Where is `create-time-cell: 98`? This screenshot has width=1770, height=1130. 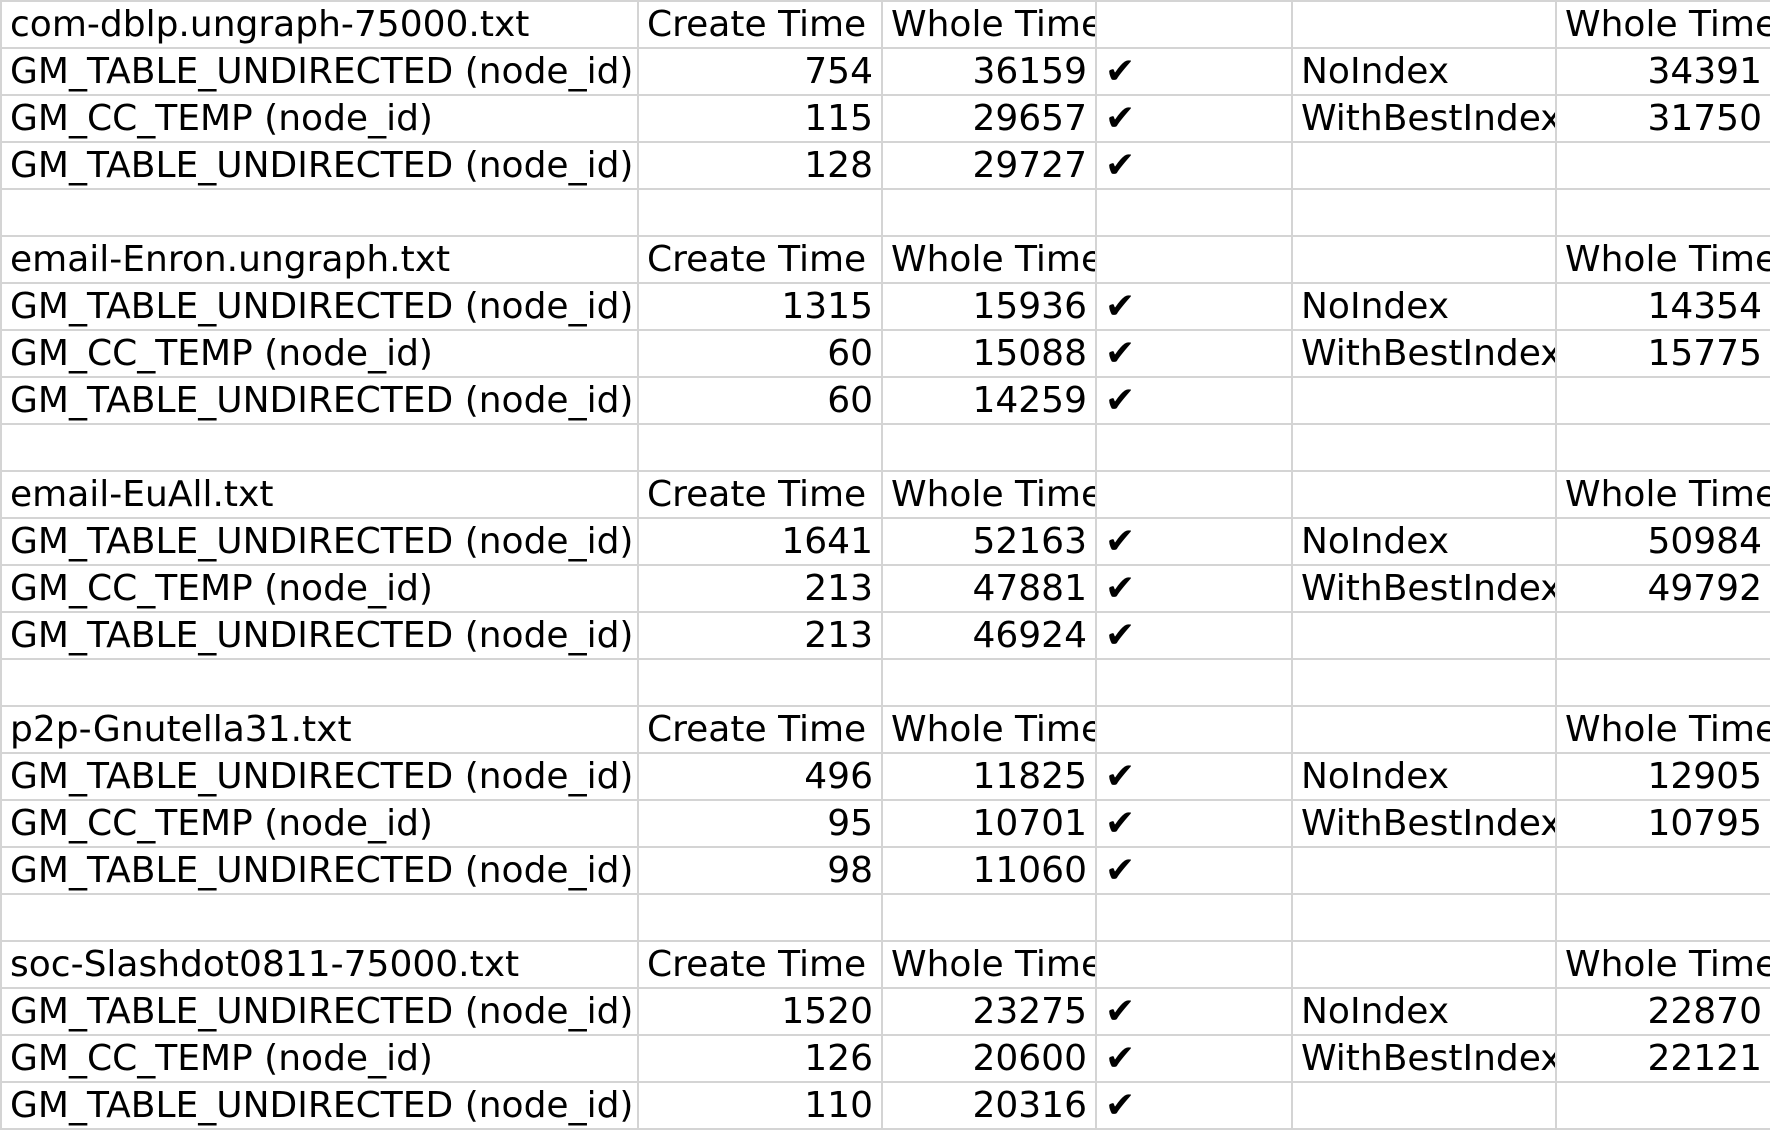
create-time-cell: 98 is located at coordinates (760, 870).